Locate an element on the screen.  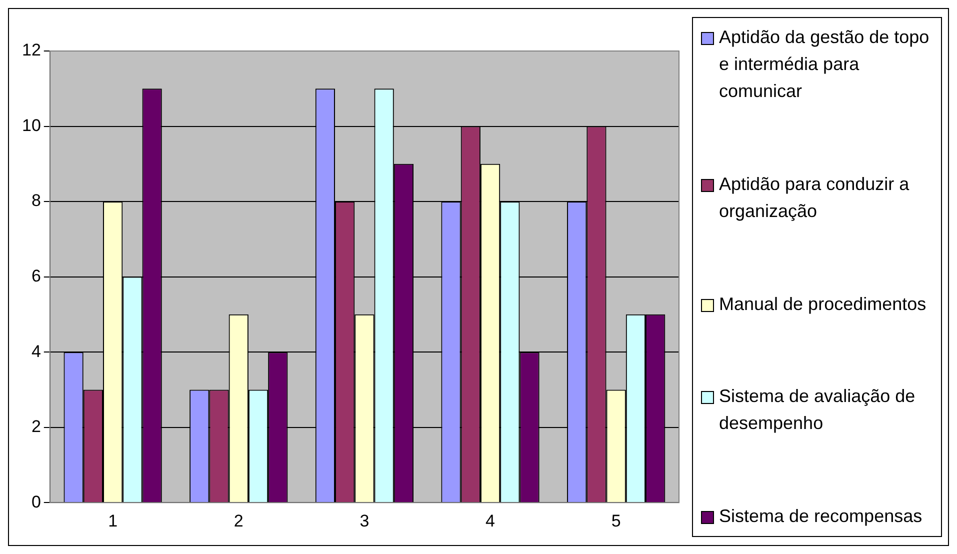
legend-label: Aptidão da gestão de topo e intermédia para comunicar is located at coordinates (824, 64).